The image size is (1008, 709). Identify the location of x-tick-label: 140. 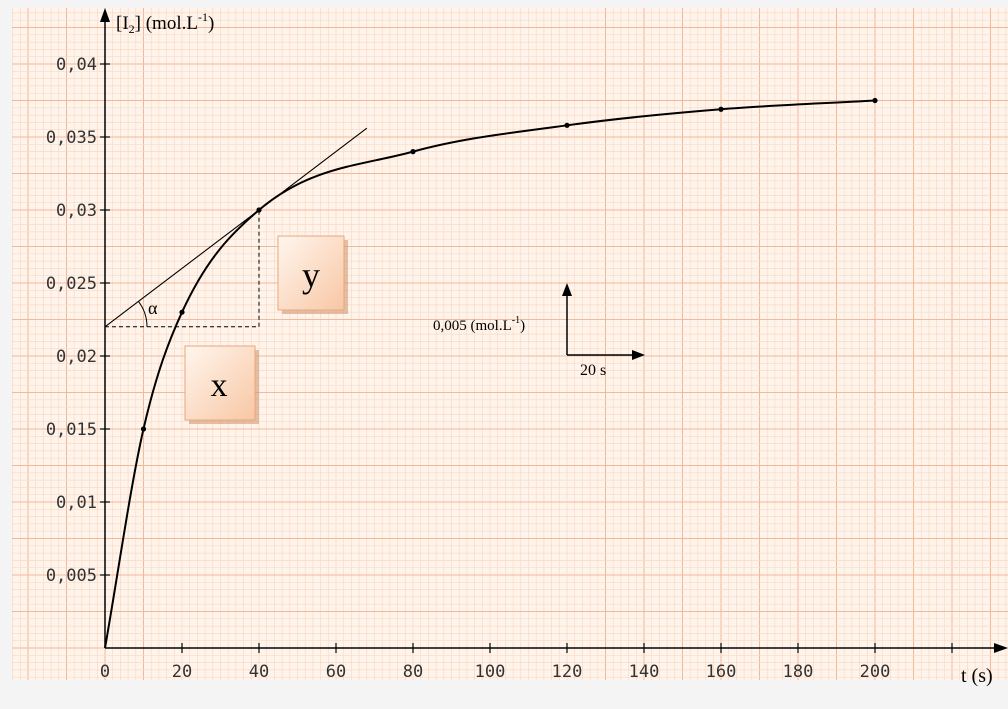
(644, 672).